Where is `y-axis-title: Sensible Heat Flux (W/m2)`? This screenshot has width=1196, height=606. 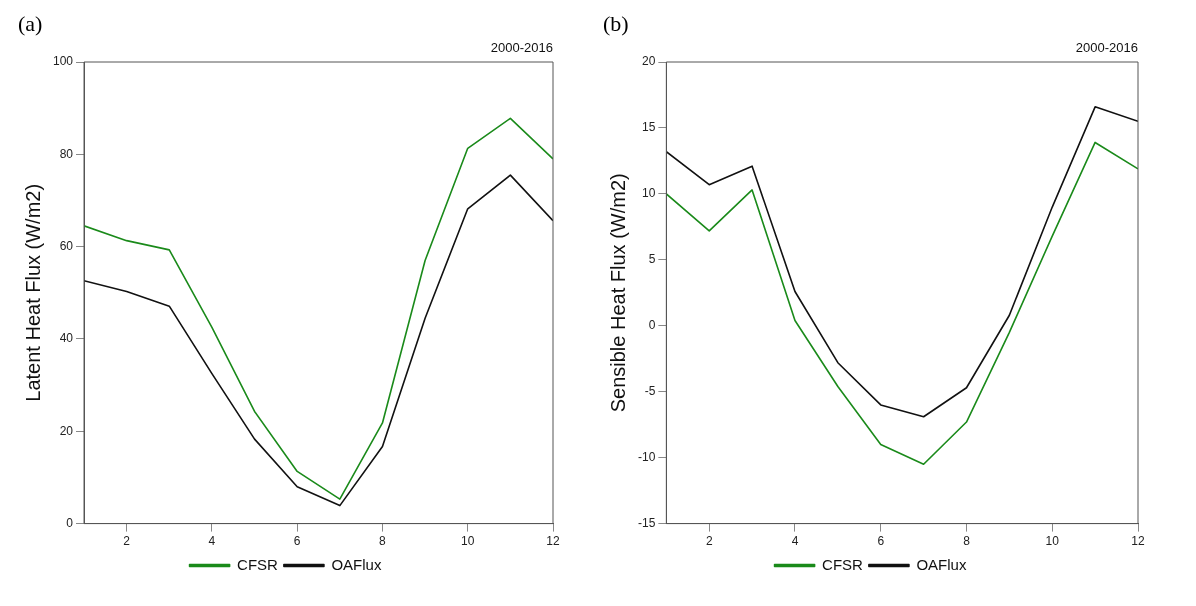
y-axis-title: Sensible Heat Flux (W/m2) is located at coordinates (617, 293).